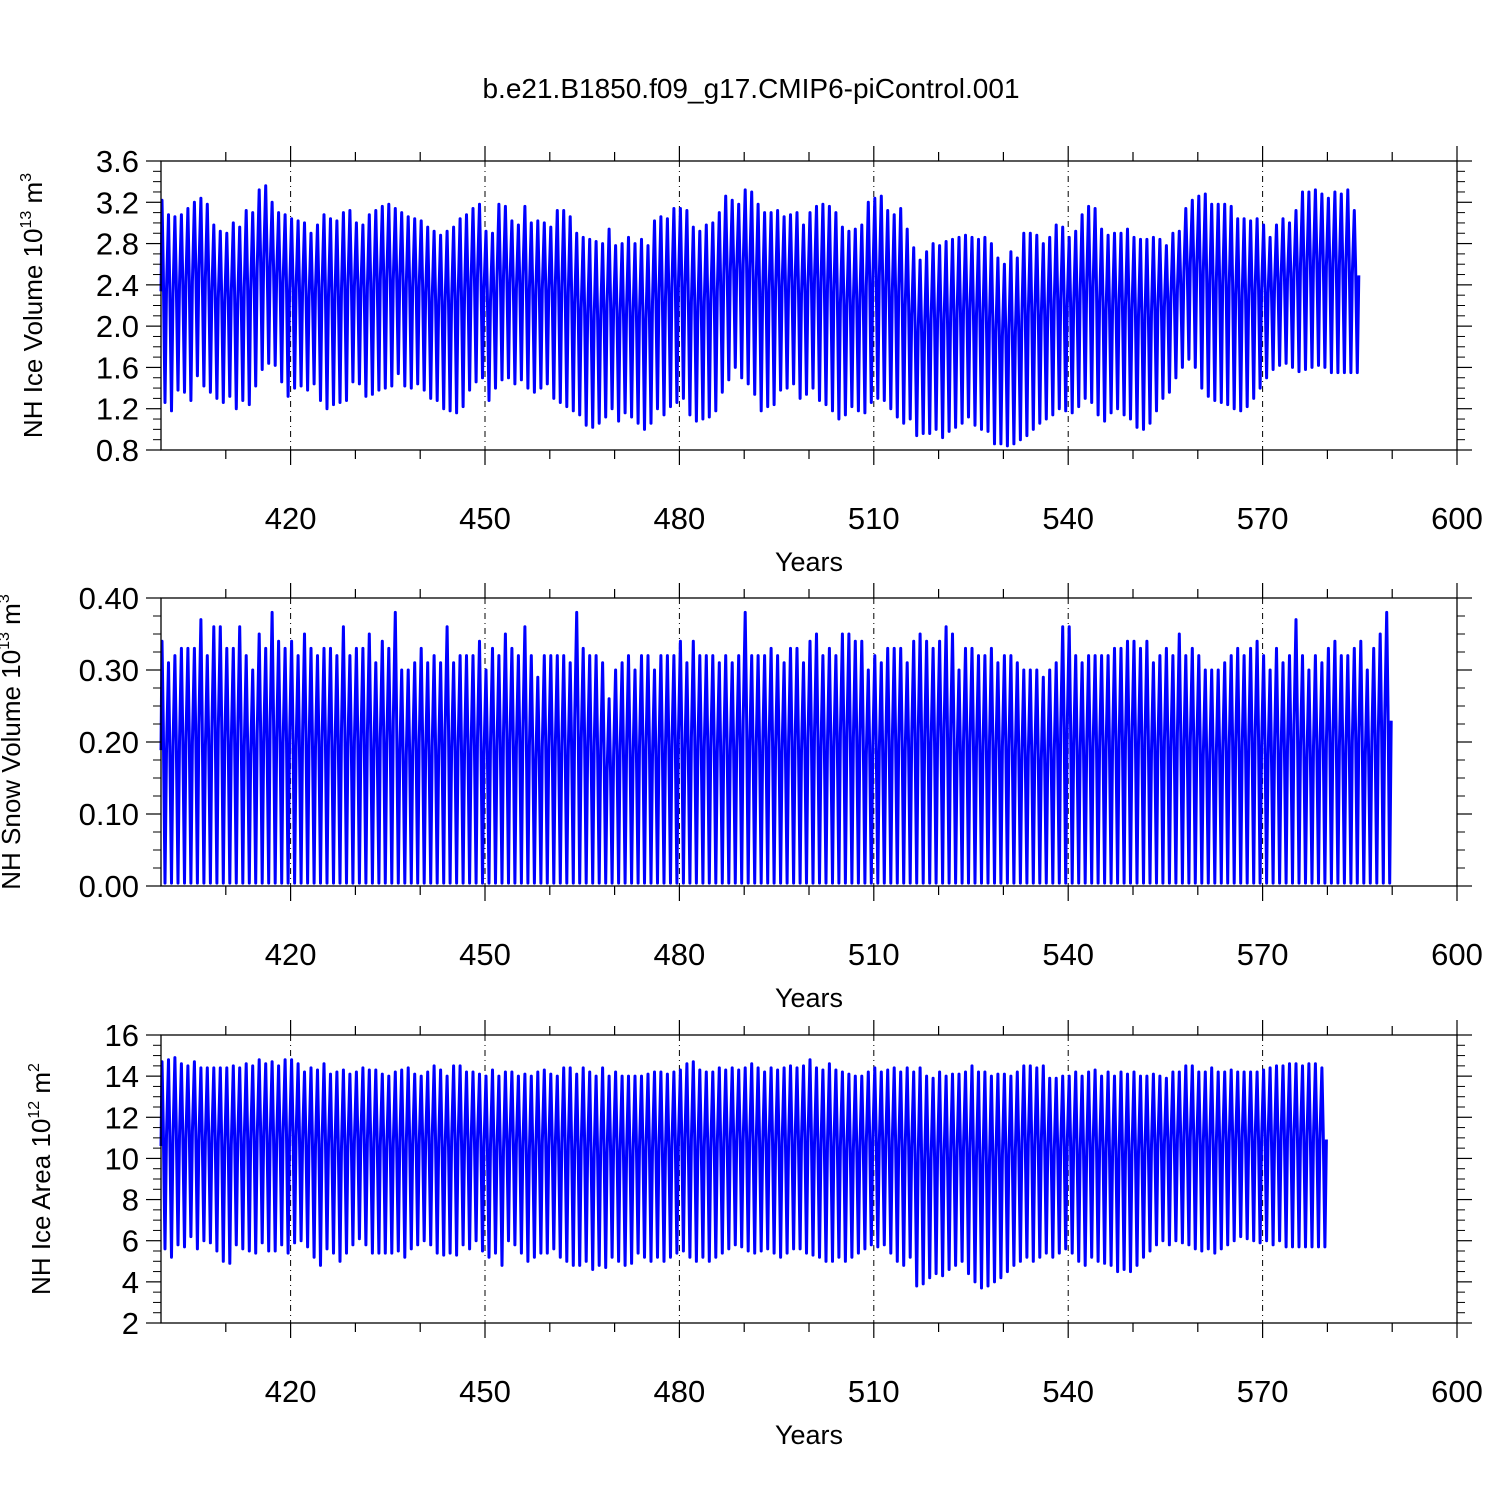 This screenshot has width=1500, height=1500. I want to click on y-tick-label: 3.6, so click(117, 161).